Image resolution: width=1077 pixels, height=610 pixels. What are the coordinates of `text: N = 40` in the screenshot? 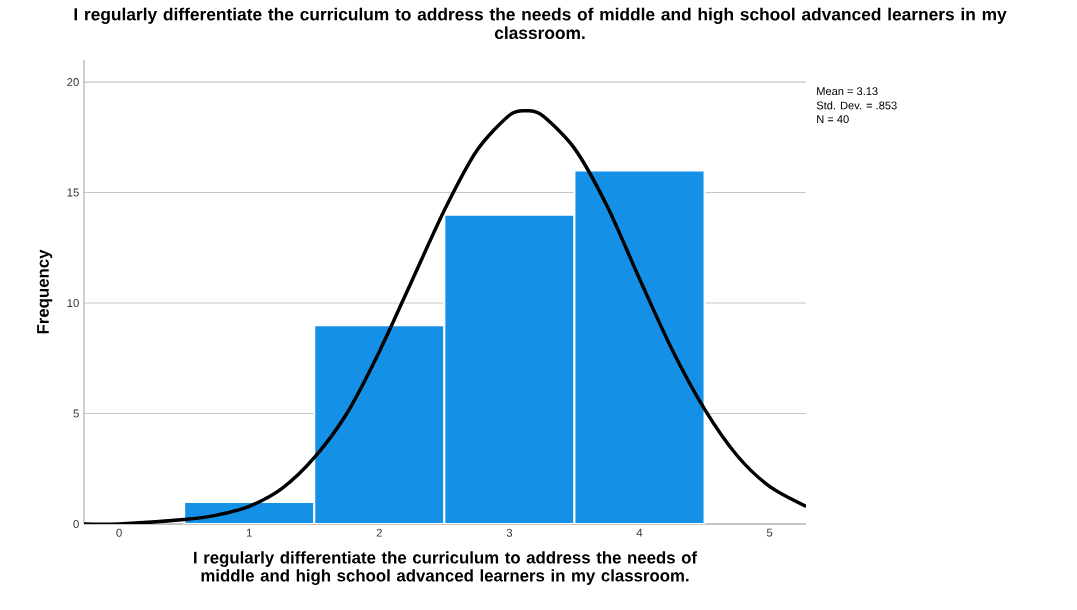 It's located at (833, 119).